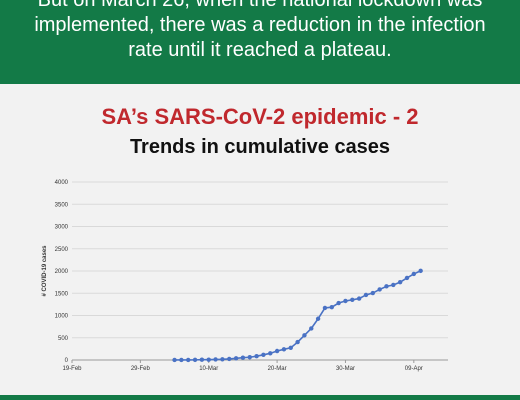 The width and height of the screenshot is (520, 400). Describe the element at coordinates (141, 369) in the screenshot. I see `x-tick-label: 29-Feb` at that location.